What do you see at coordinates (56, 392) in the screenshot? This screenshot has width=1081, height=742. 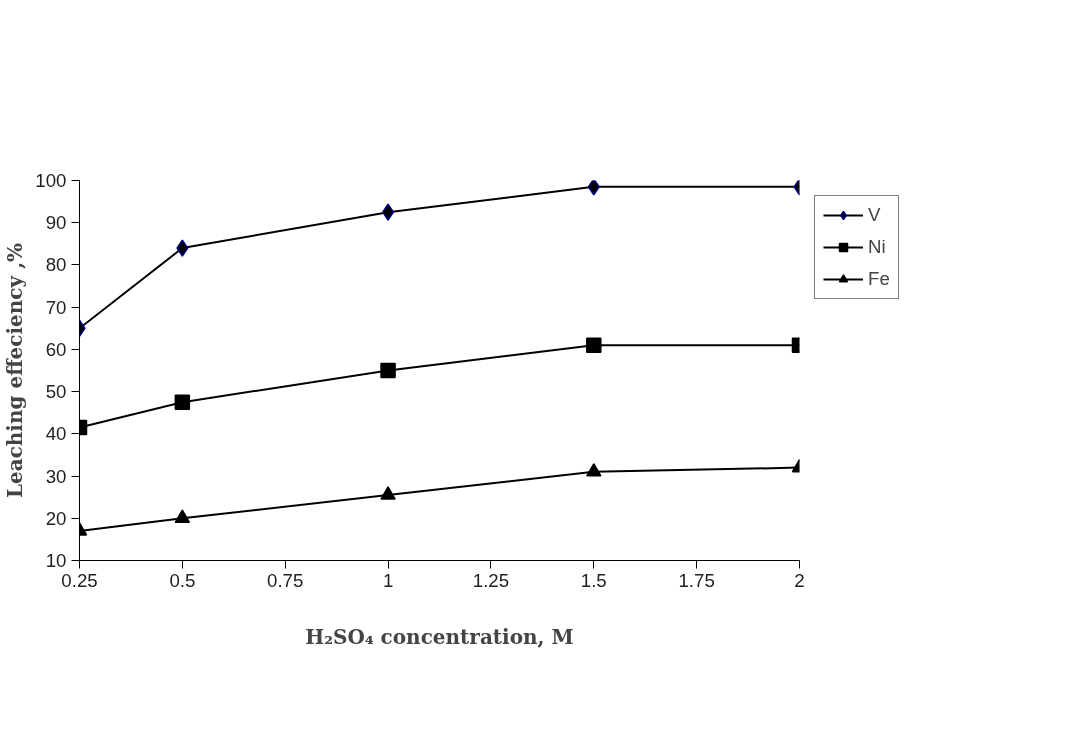 I see `y-tick-label: 50` at bounding box center [56, 392].